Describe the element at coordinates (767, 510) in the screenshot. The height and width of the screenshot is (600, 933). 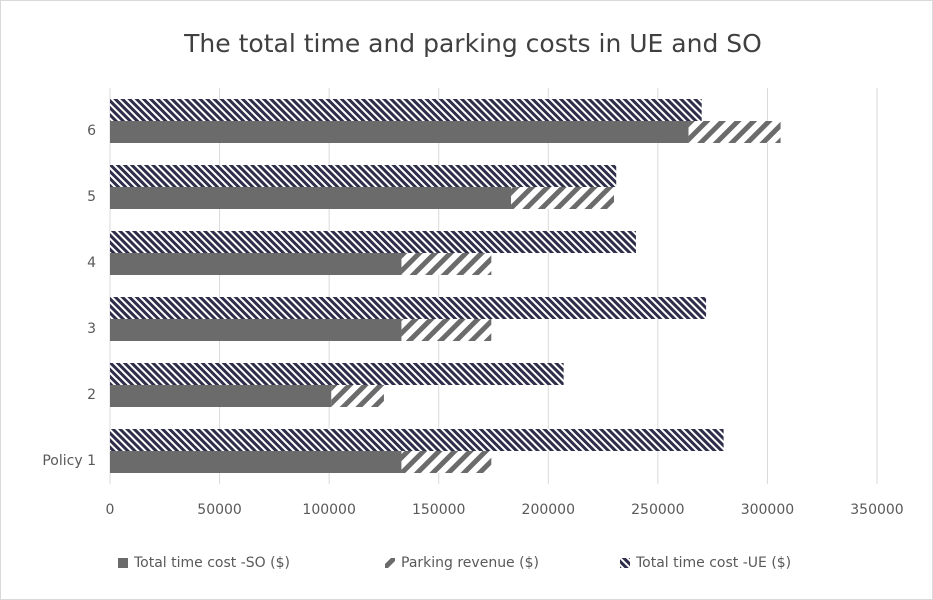
I see `x-tick-label: 300000` at that location.